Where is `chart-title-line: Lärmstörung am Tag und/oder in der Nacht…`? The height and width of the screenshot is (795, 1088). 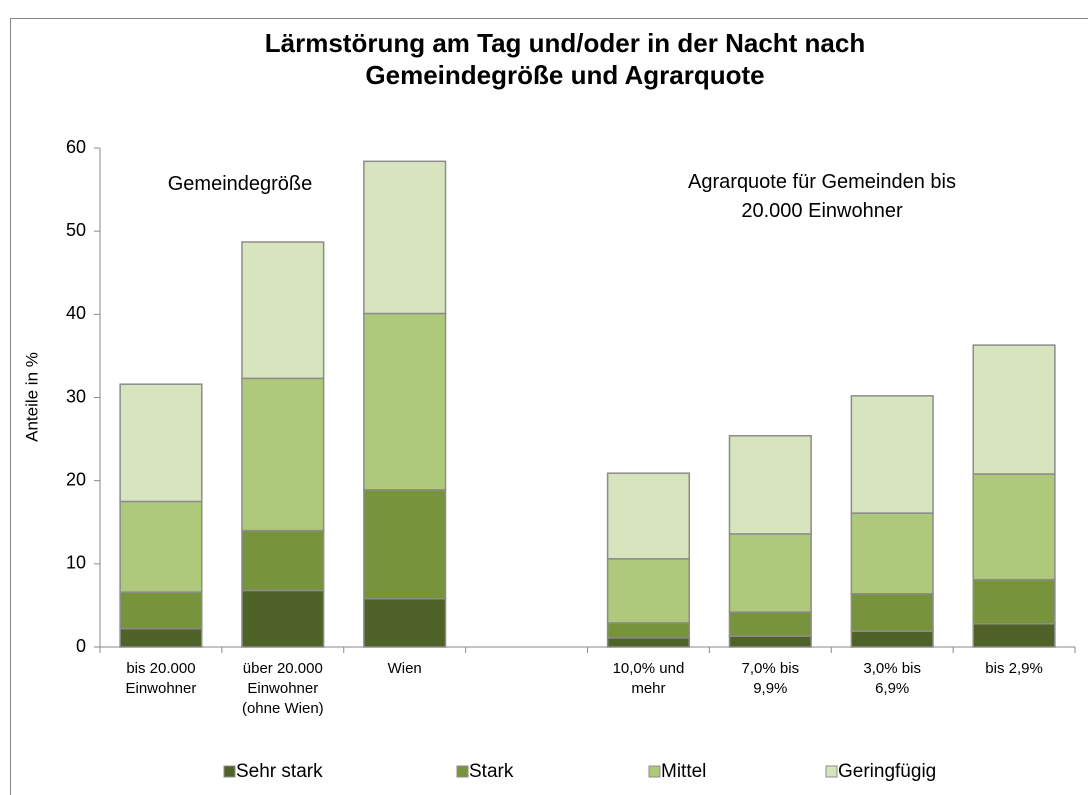
chart-title-line: Lärmstörung am Tag und/oder in der Nacht… is located at coordinates (565, 43).